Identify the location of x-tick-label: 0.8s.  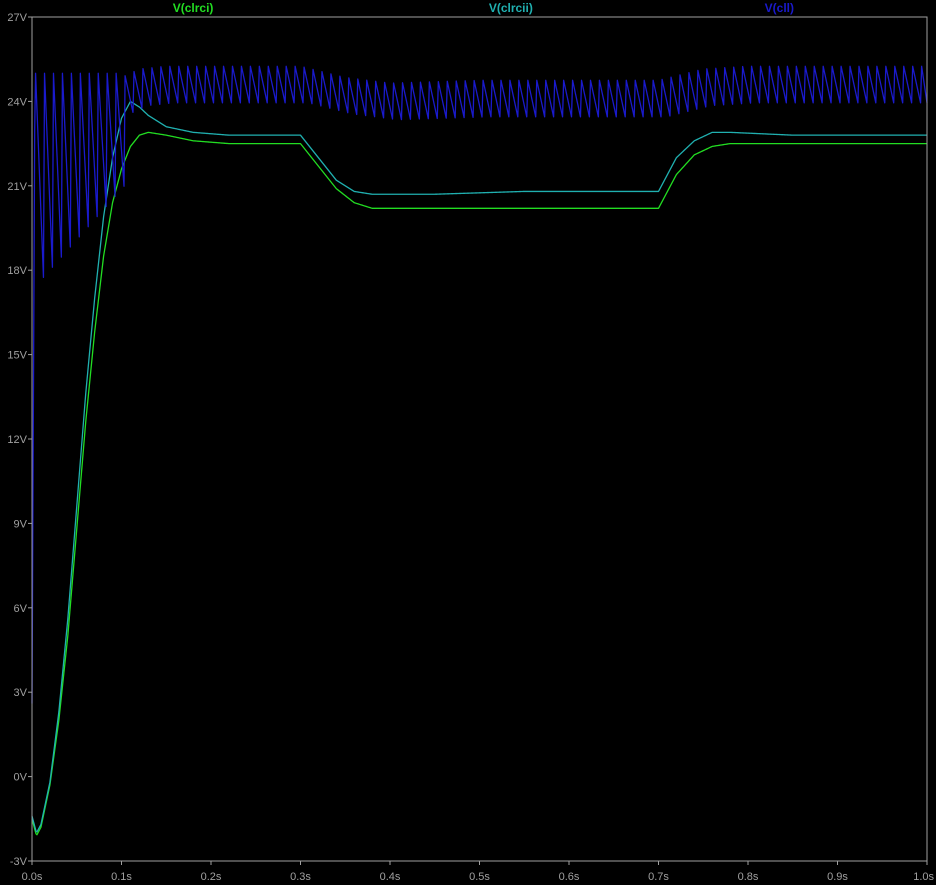
(748, 877).